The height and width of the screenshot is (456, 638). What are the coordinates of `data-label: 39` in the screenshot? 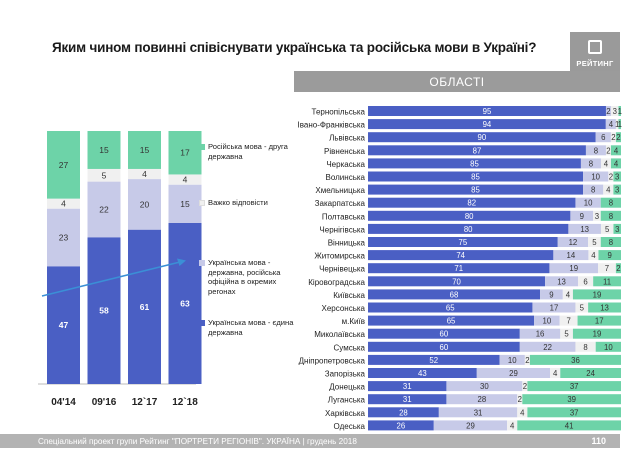 It's located at (571, 399).